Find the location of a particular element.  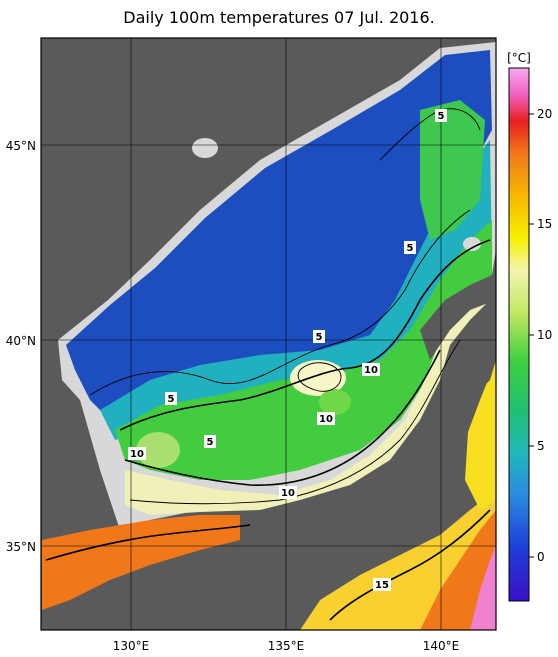

colorbar-tick-marks is located at coordinates (531, 335).